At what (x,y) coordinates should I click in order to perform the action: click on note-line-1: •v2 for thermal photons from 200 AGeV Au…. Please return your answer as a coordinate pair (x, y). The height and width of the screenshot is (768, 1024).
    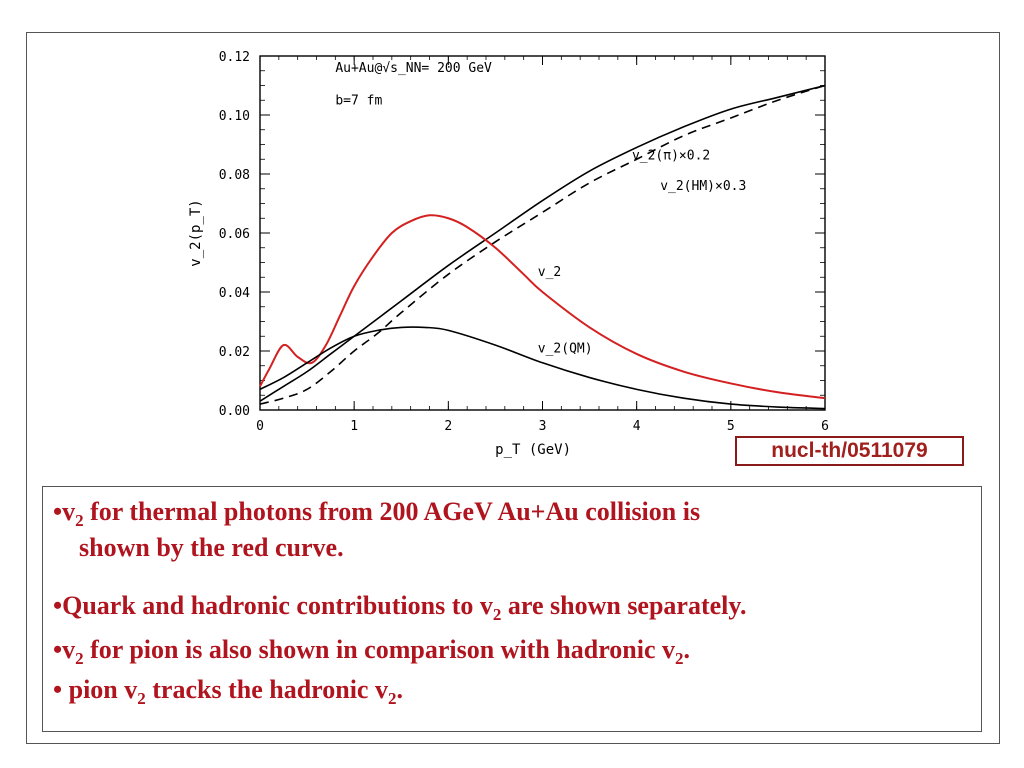
    Looking at the image, I should click on (377, 514).